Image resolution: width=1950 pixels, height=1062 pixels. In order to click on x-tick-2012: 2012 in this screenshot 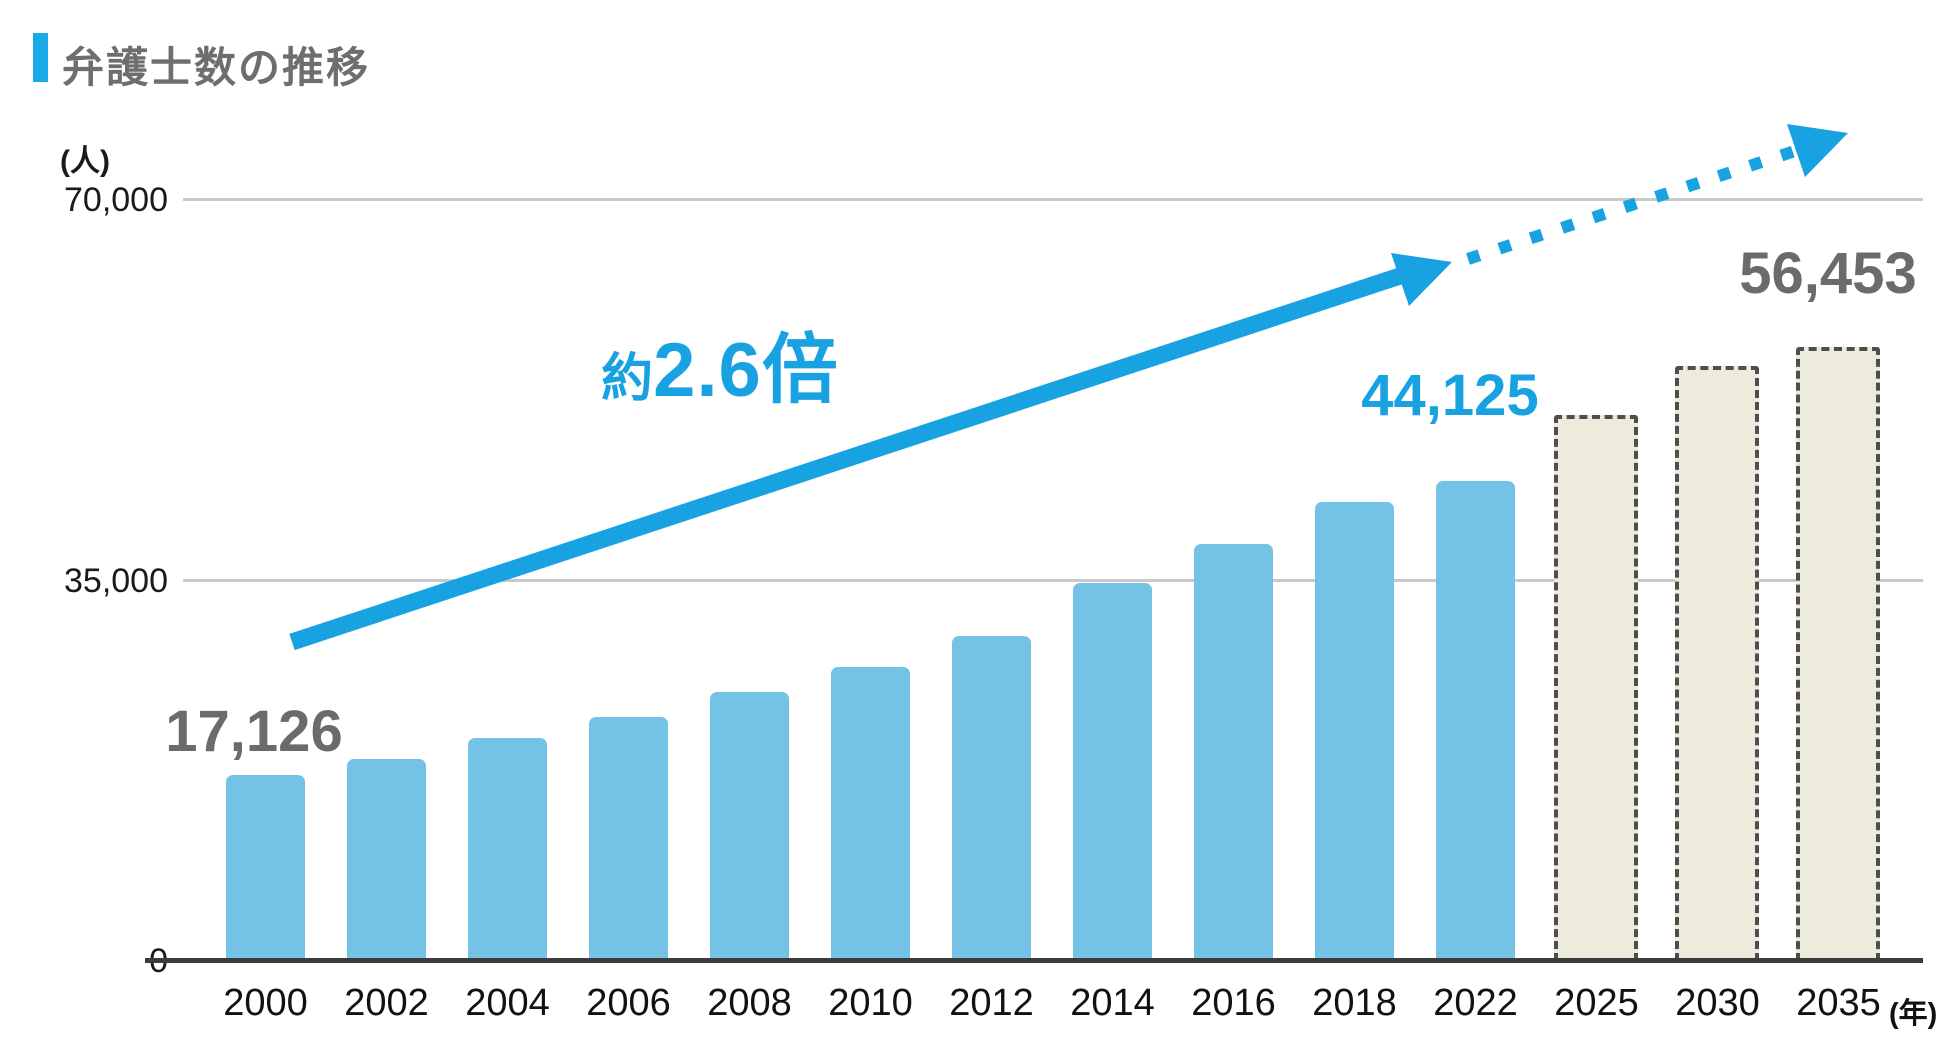, I will do `click(991, 1003)`.